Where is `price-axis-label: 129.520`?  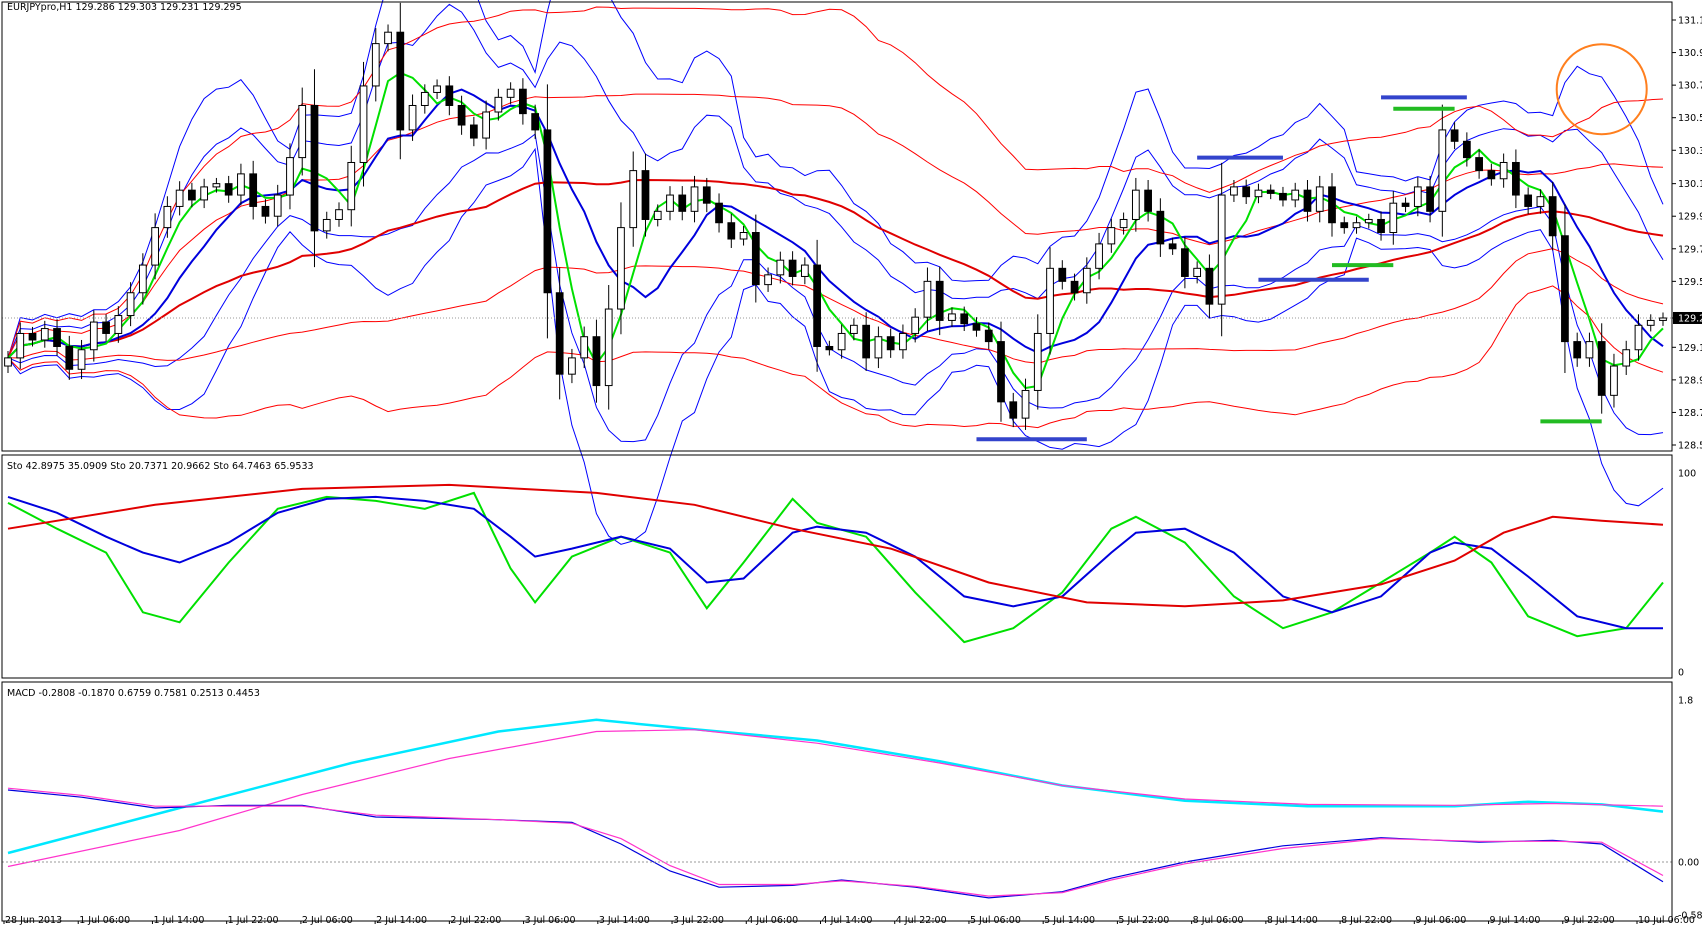
price-axis-label: 129.520 is located at coordinates (1690, 282).